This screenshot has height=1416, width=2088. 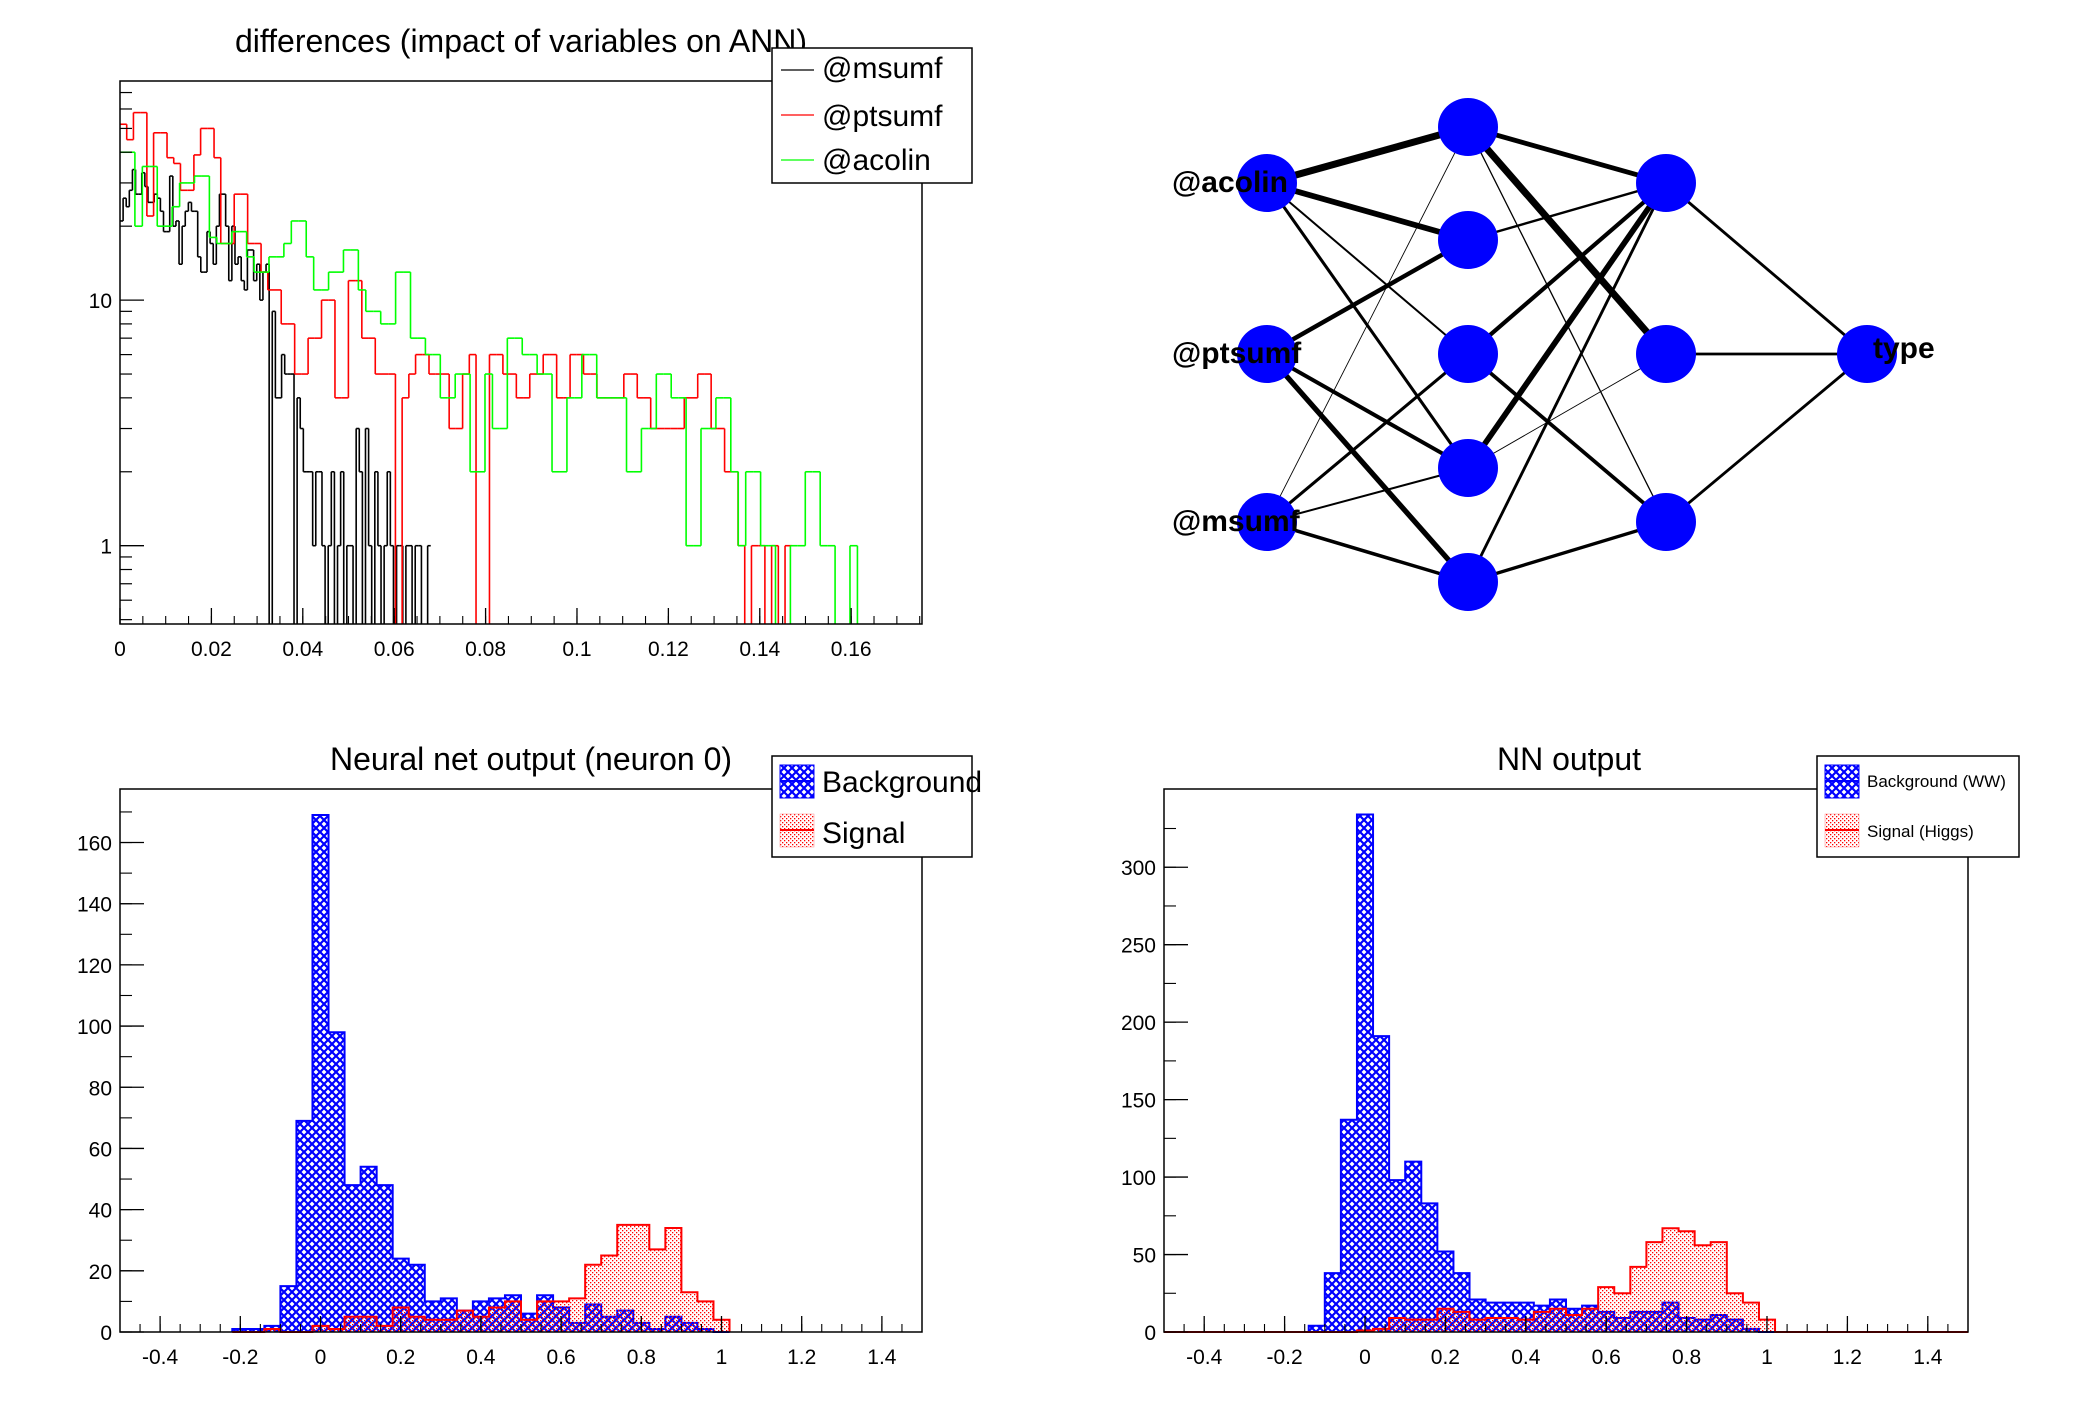 I want to click on y-tick-label: 120, so click(x=94, y=966).